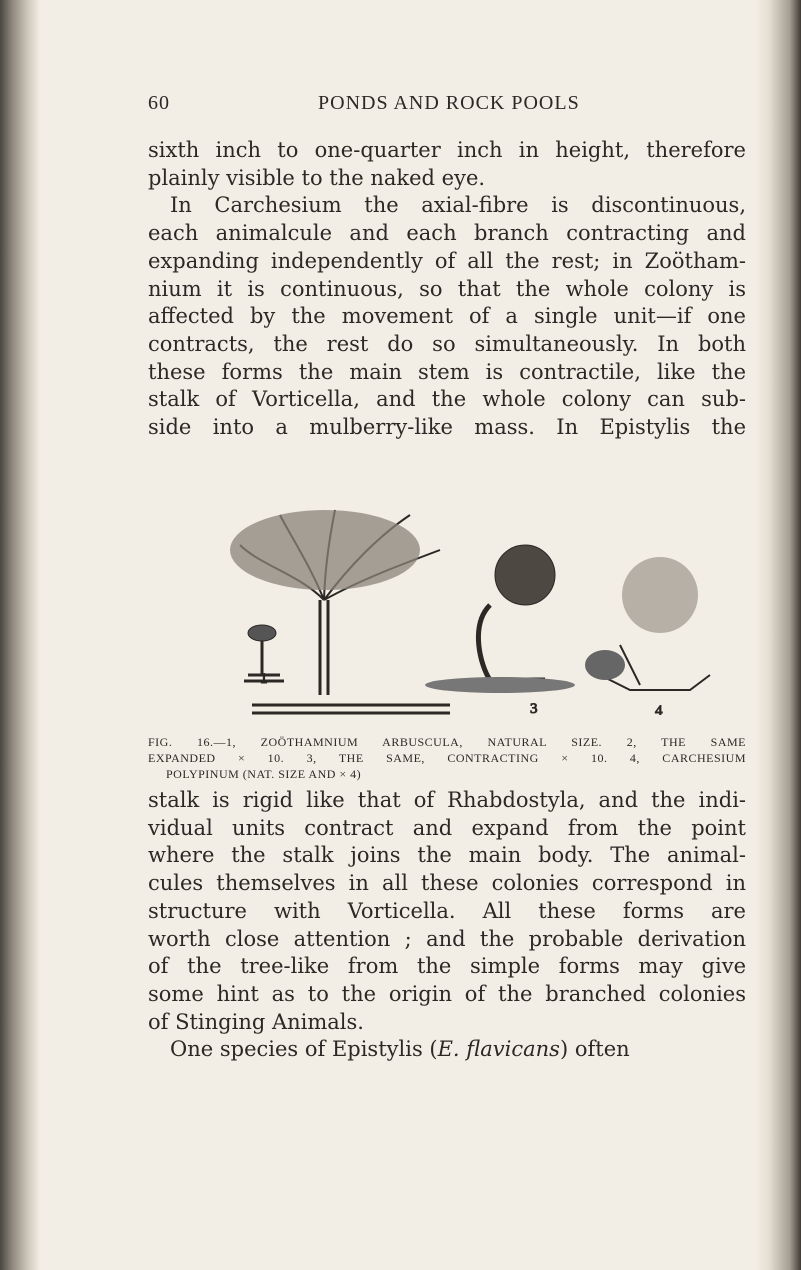  Describe the element at coordinates (264, 774) in the screenshot. I see `text-line: POLYPINUM (NAT. SIZE AND × 4)` at that location.